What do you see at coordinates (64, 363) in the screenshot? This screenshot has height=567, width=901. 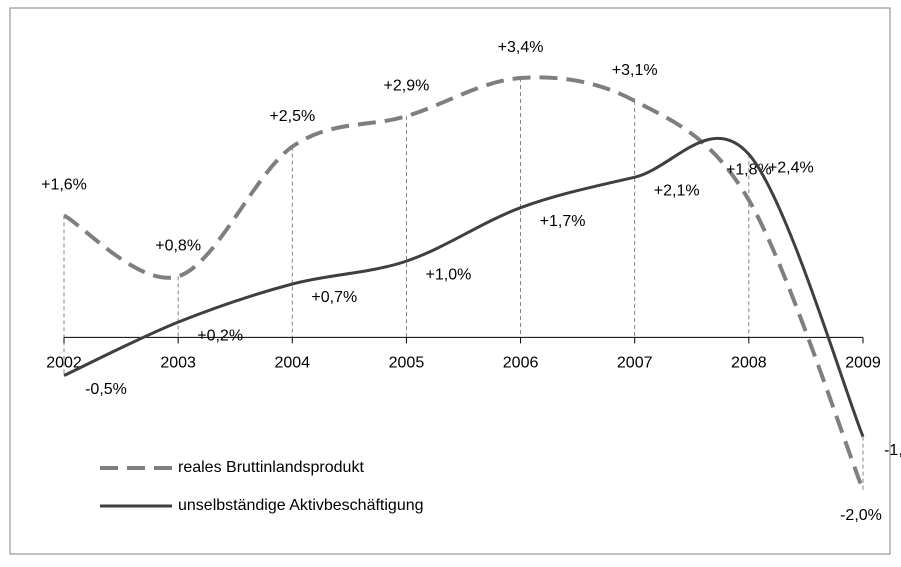 I see `x-tick-label: 2002` at bounding box center [64, 363].